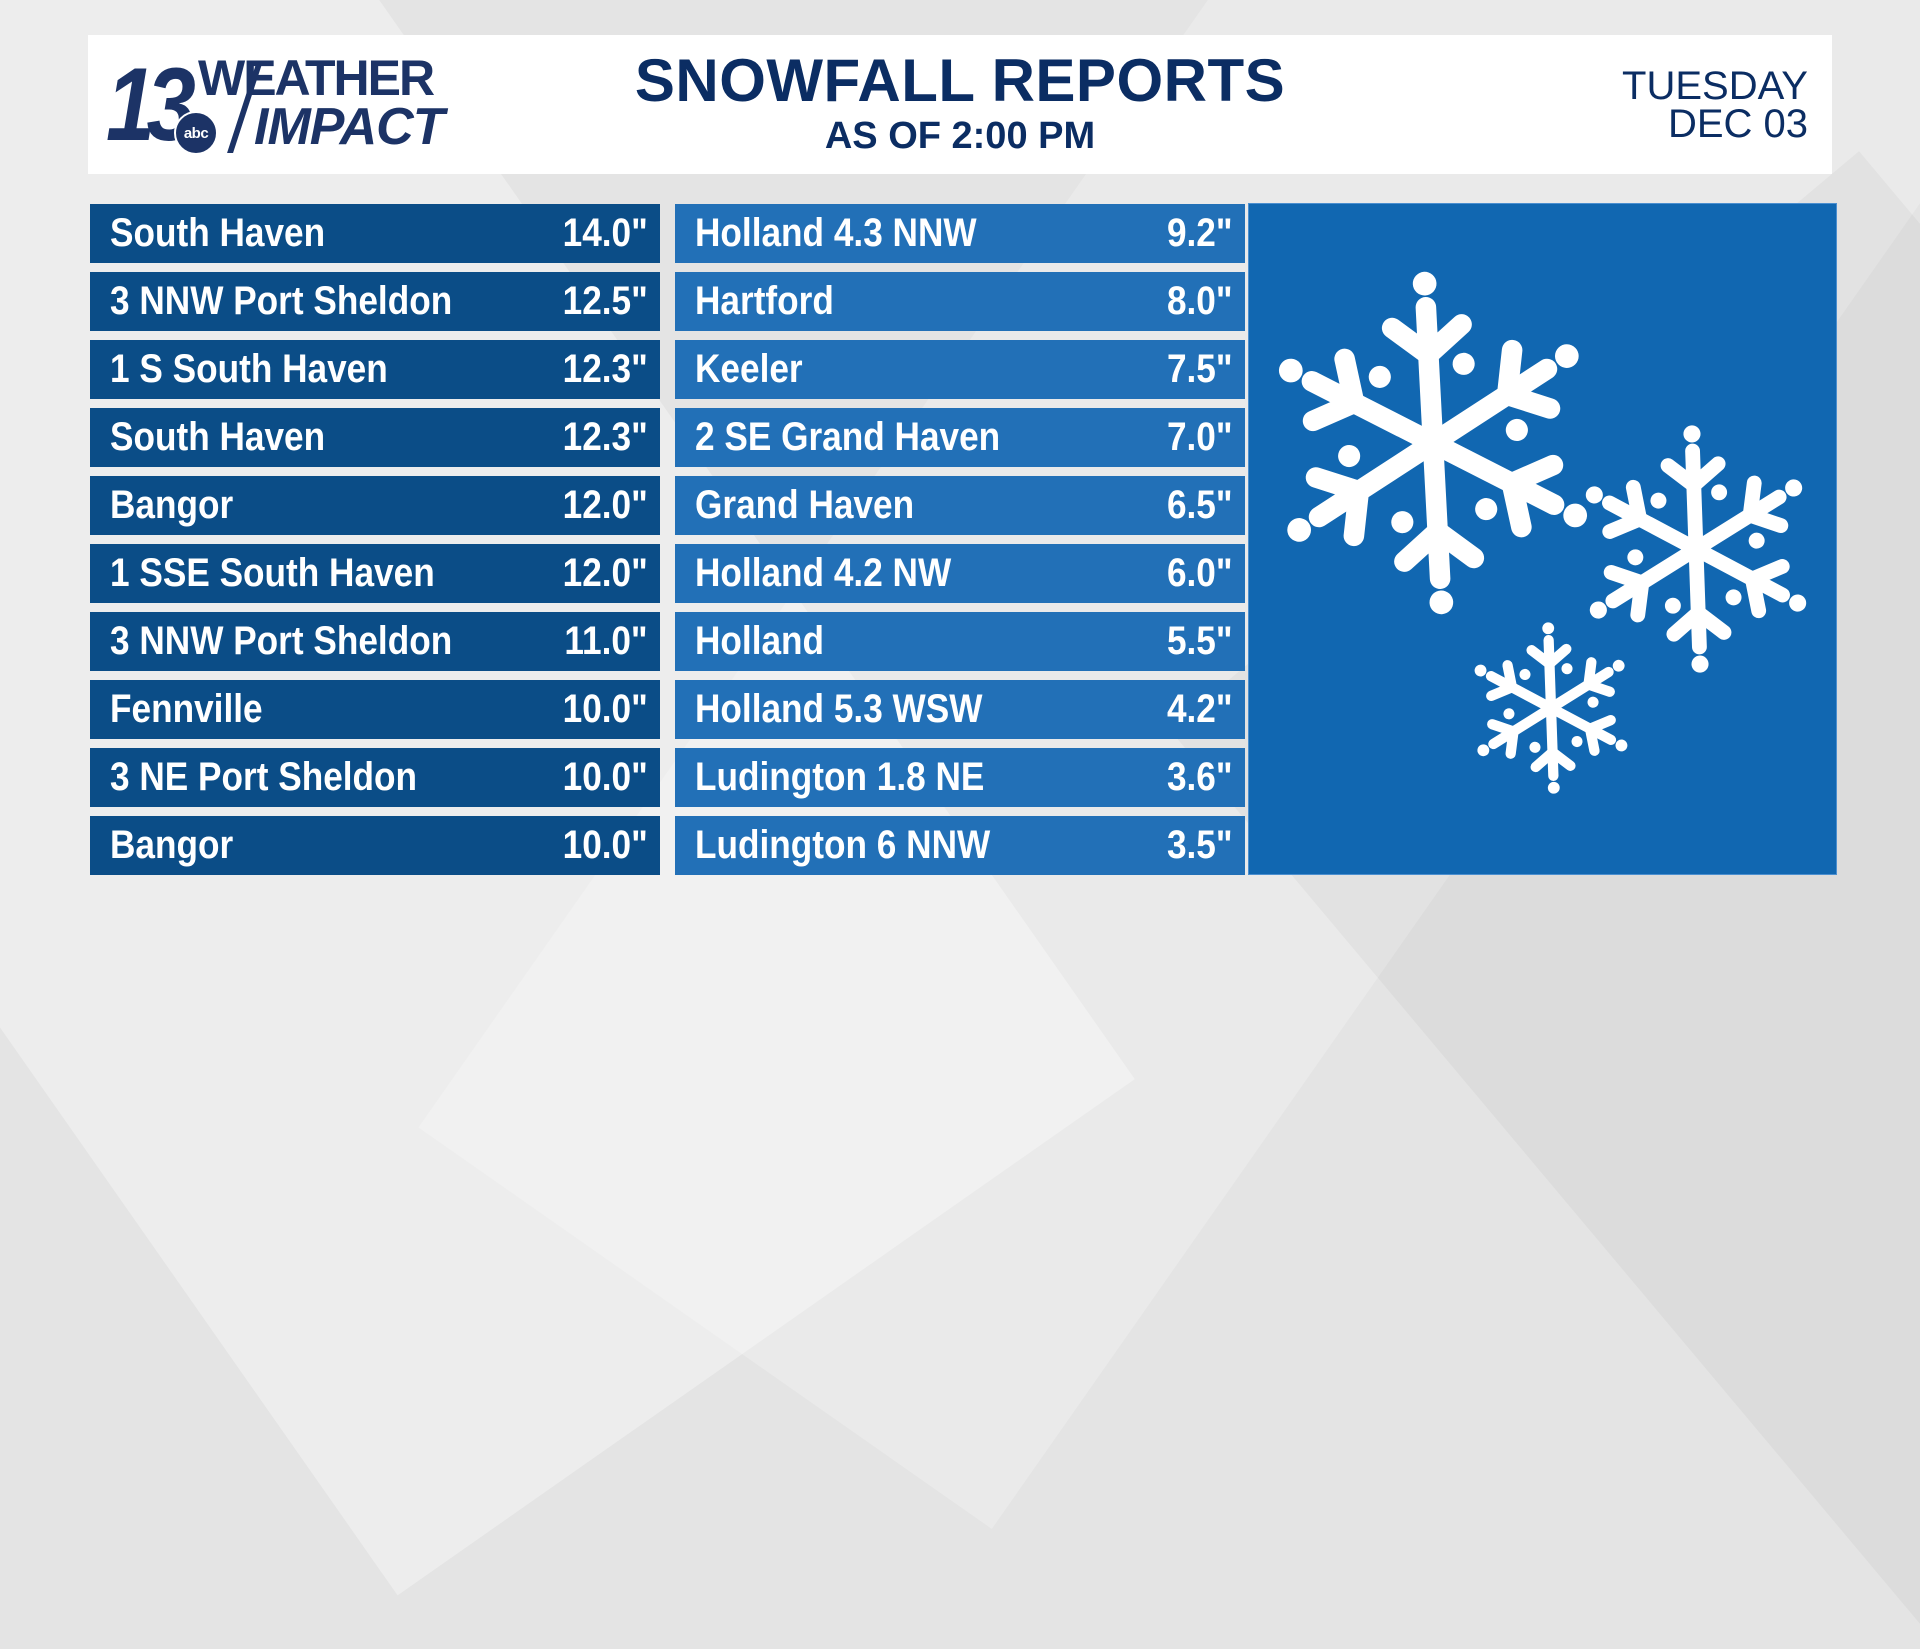 The width and height of the screenshot is (1920, 1649). Describe the element at coordinates (605, 233) in the screenshot. I see `report-amount: 14.0"` at that location.